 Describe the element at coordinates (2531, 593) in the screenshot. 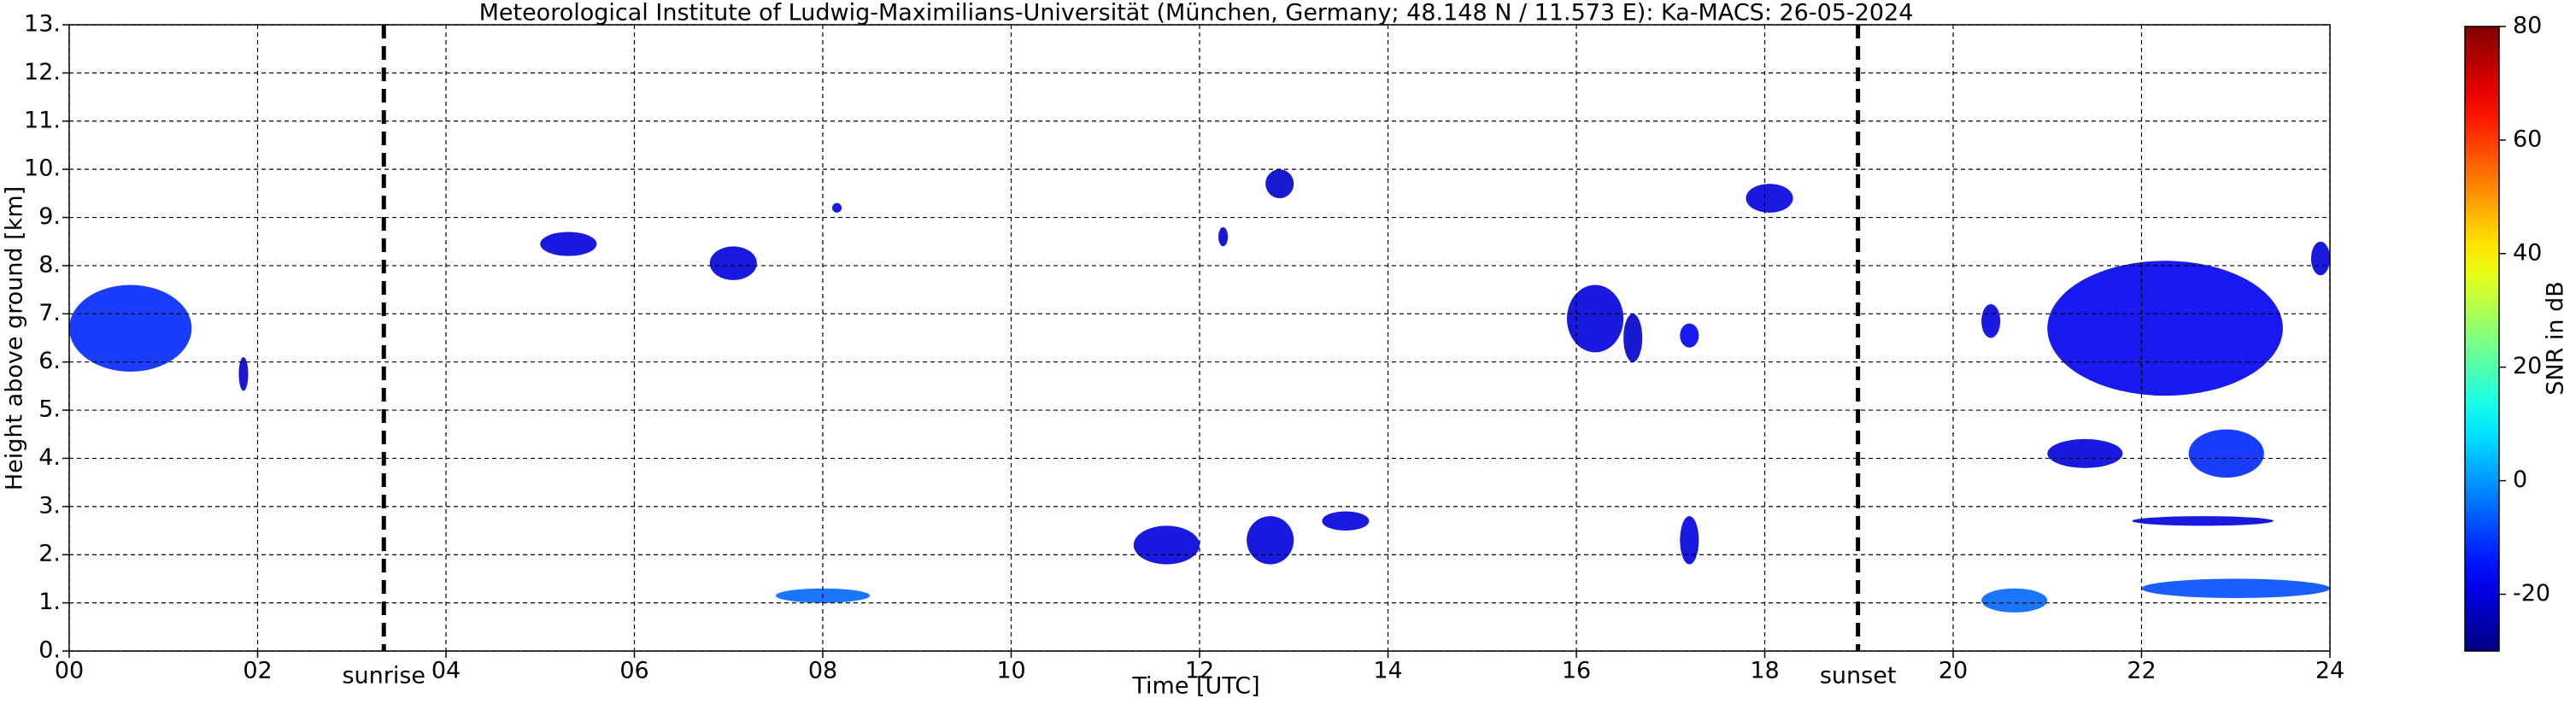

I see `colorbar-tick-label: -20` at that location.